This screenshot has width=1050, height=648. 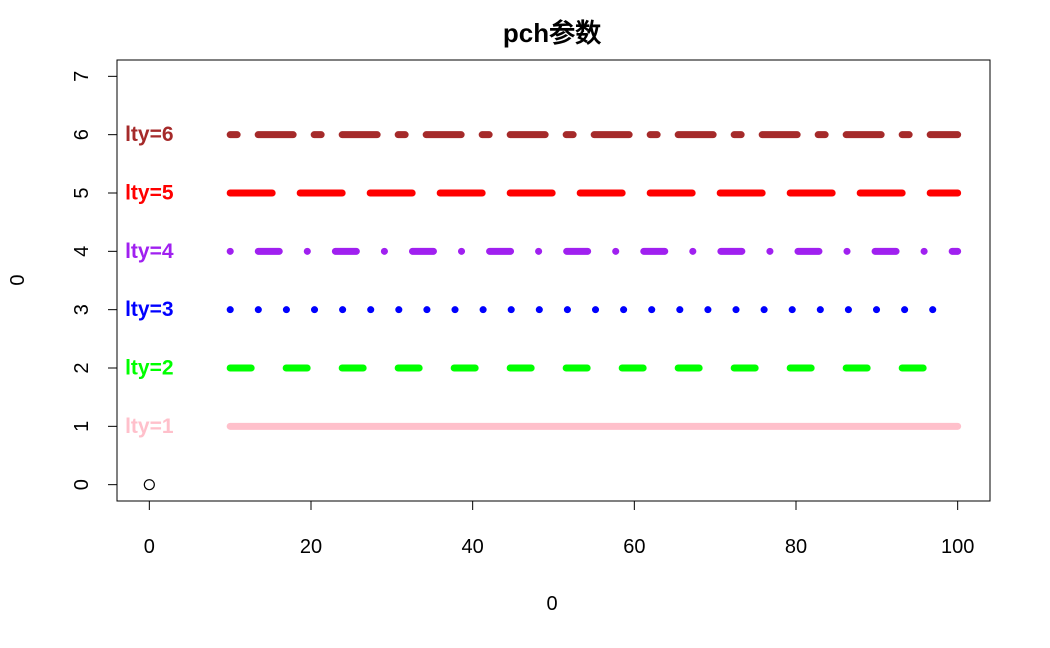 I want to click on points-layer, so click(x=149, y=485).